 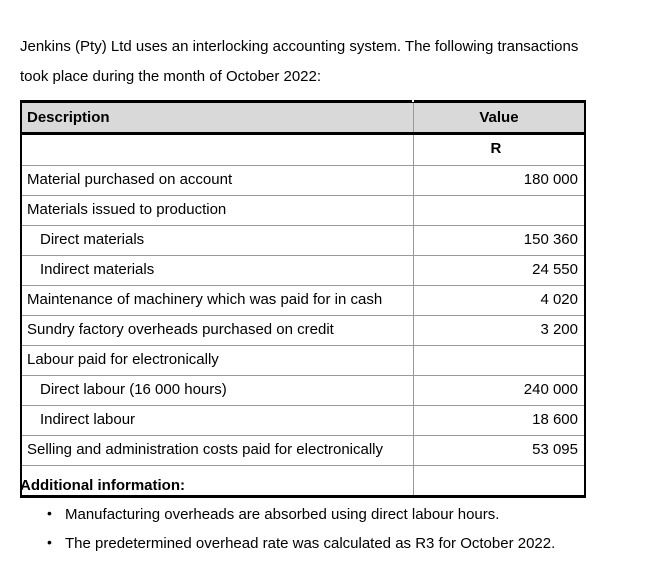 I want to click on row-description: Materials issued to production, so click(x=217, y=210).